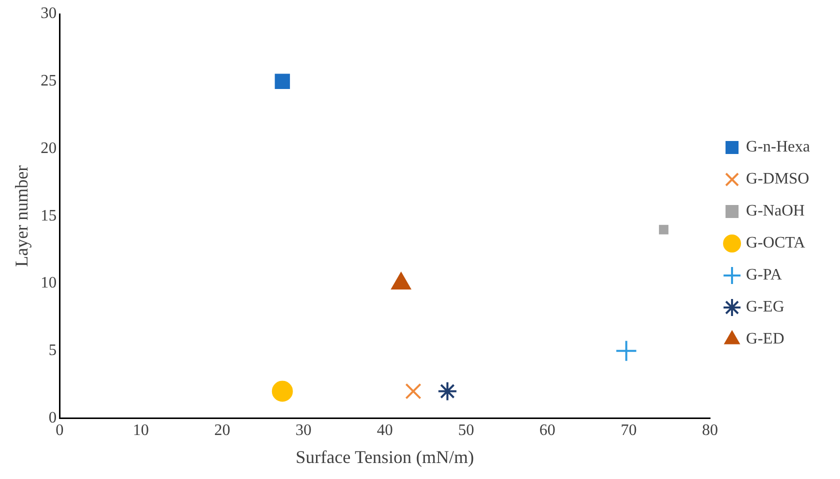  What do you see at coordinates (384, 431) in the screenshot?
I see `x-tick-label: 40` at bounding box center [384, 431].